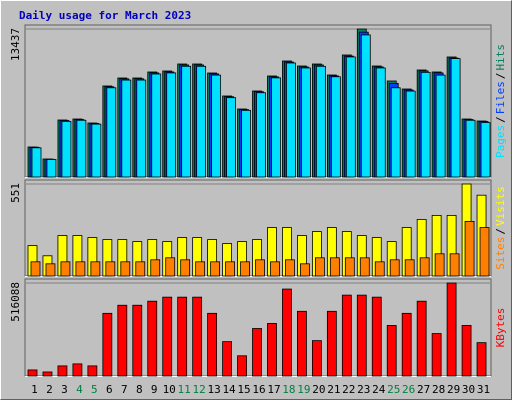 This screenshot has height=400, width=512. I want to click on legend: Pages/Files/Hits, so click(500, 101).